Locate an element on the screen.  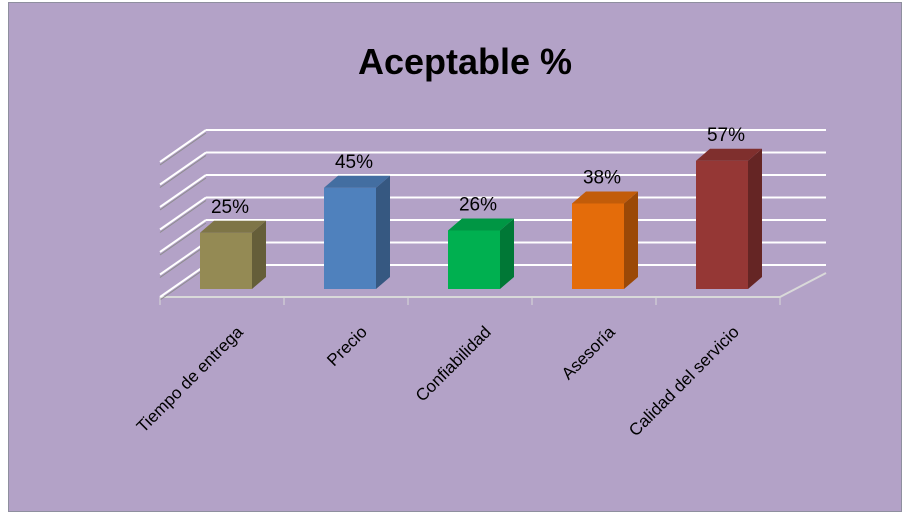
data-label: 38% is located at coordinates (602, 178).